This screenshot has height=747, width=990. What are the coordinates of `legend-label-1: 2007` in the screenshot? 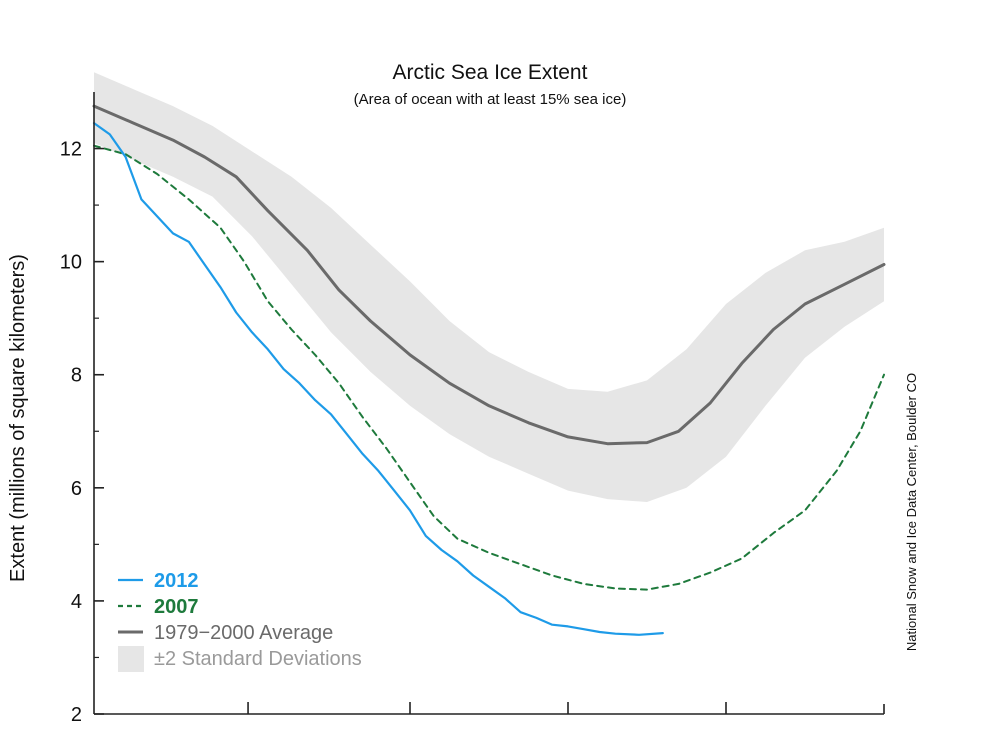 It's located at (176, 607).